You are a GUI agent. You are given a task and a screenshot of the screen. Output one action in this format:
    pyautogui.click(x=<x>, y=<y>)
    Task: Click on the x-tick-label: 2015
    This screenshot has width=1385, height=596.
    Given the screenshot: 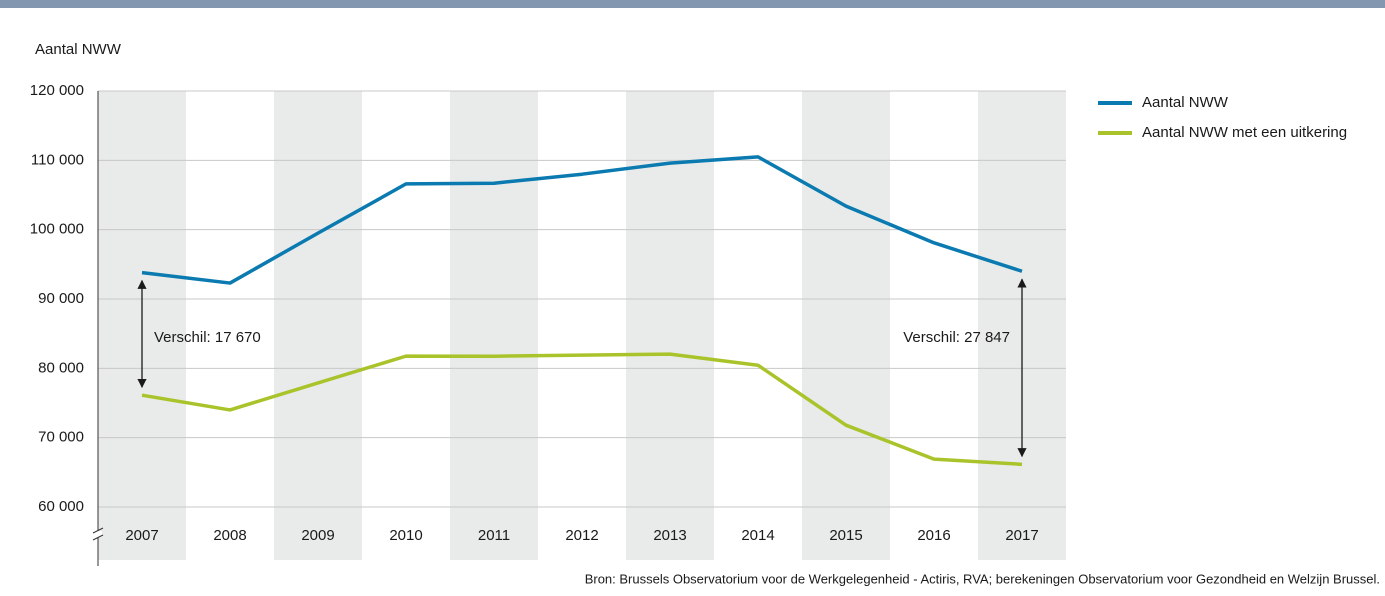 What is the action you would take?
    pyautogui.click(x=845, y=535)
    